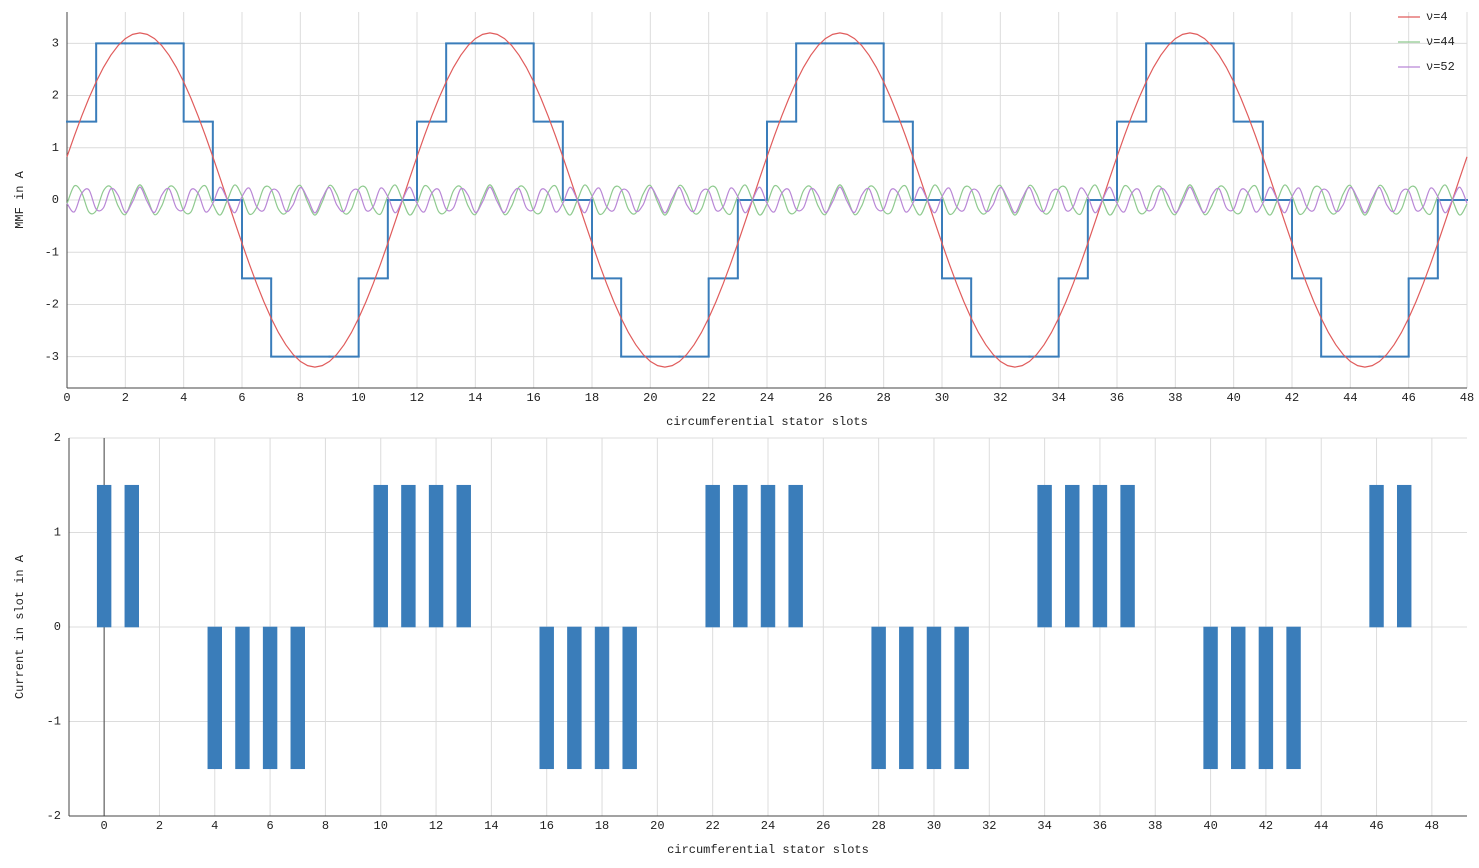 This screenshot has height=868, width=1479. What do you see at coordinates (1440, 42) in the screenshot?
I see `legend-label: ν=44` at bounding box center [1440, 42].